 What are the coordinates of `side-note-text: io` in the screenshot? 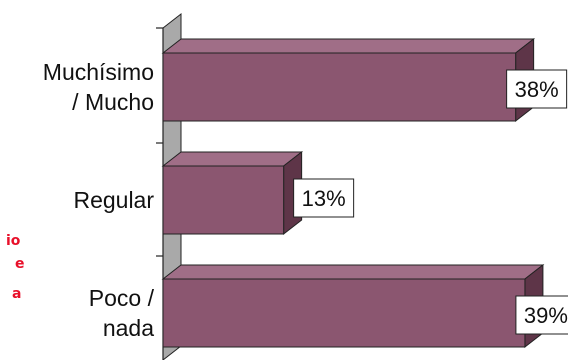 It's located at (13, 241).